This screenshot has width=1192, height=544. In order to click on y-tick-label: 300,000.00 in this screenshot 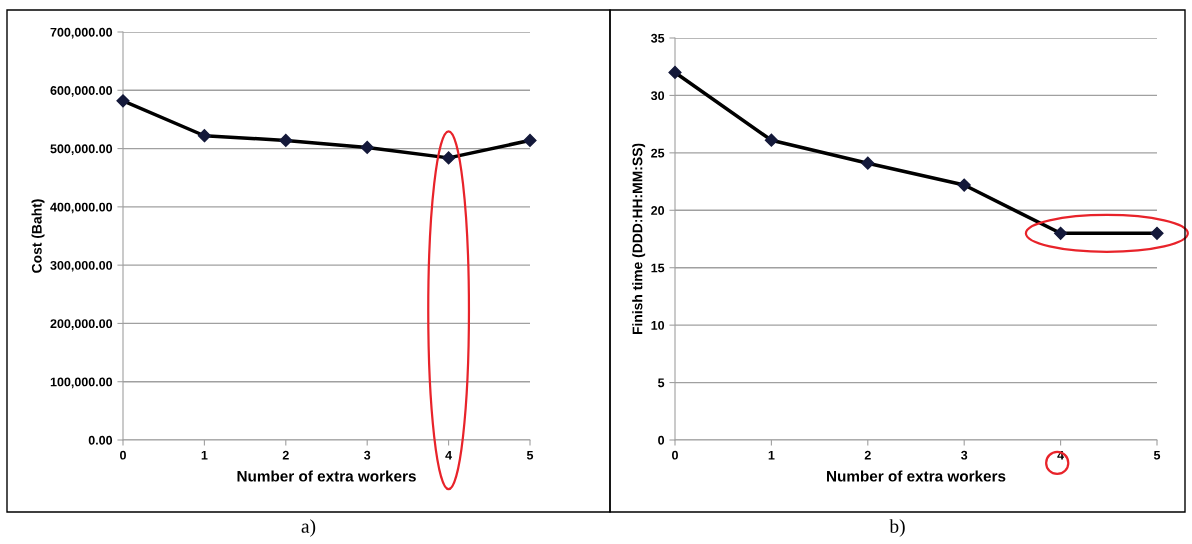, I will do `click(81, 266)`.